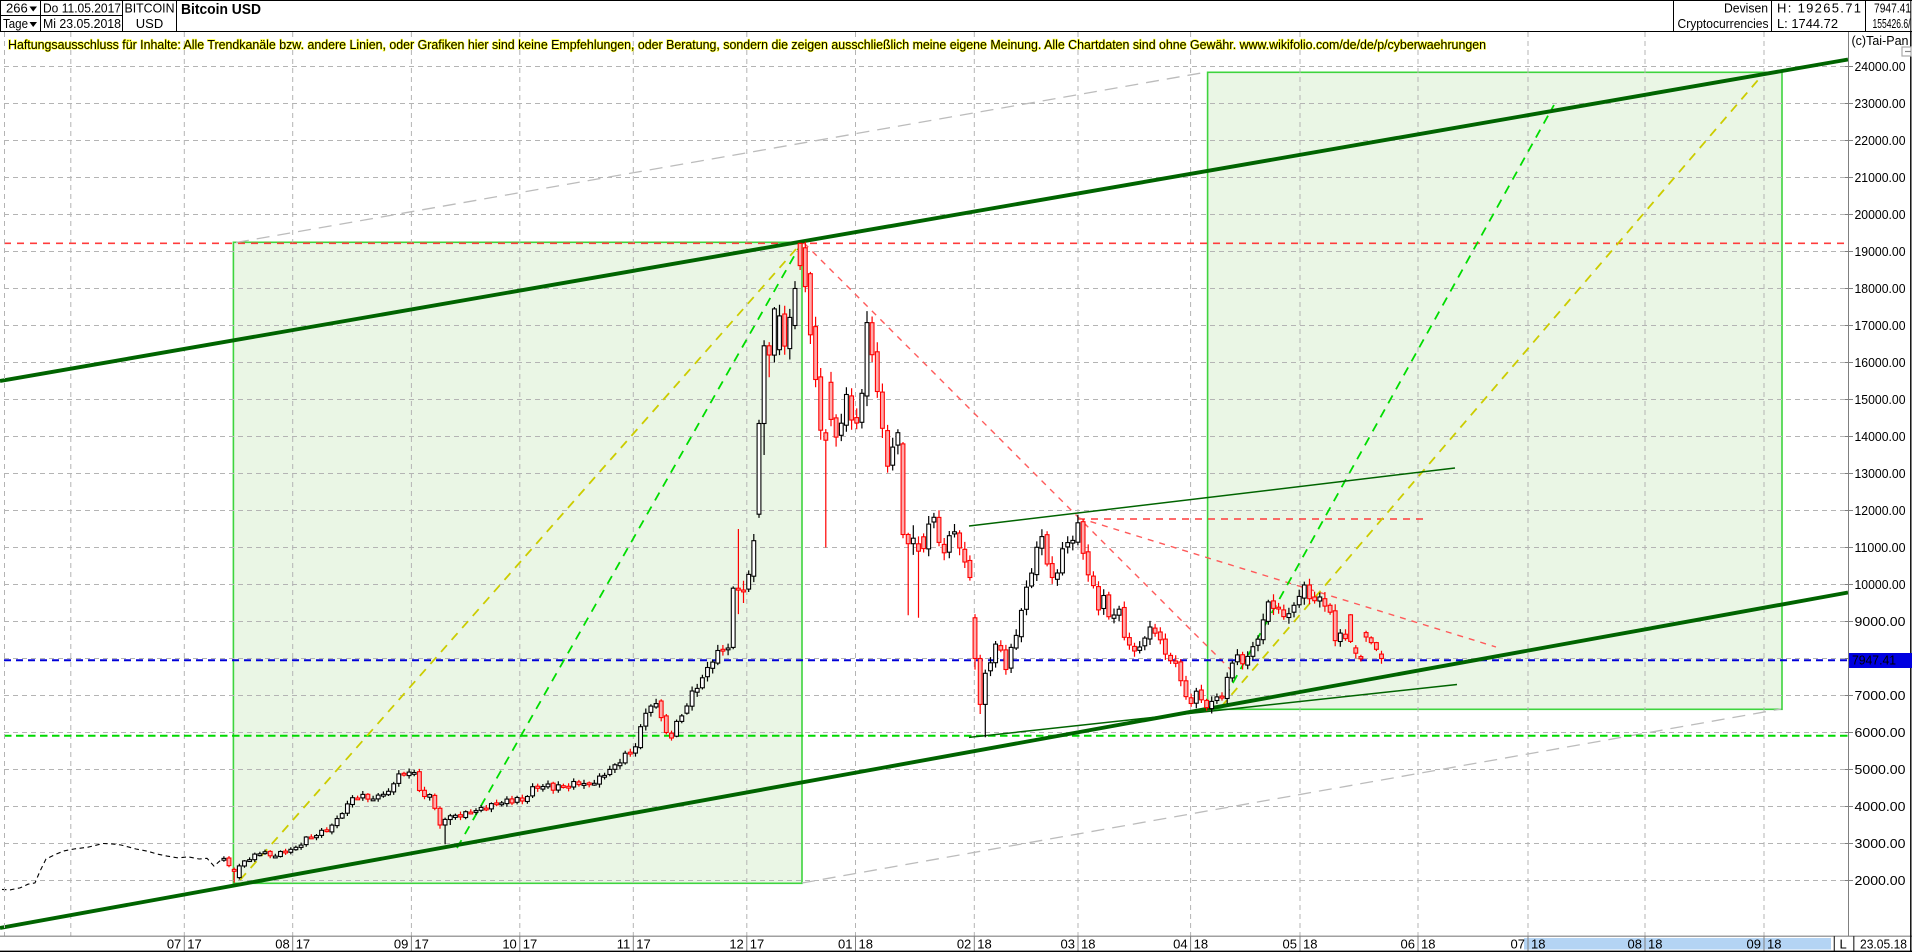 Image resolution: width=1912 pixels, height=952 pixels. I want to click on svg-text: 22000.00, so click(1880, 140).